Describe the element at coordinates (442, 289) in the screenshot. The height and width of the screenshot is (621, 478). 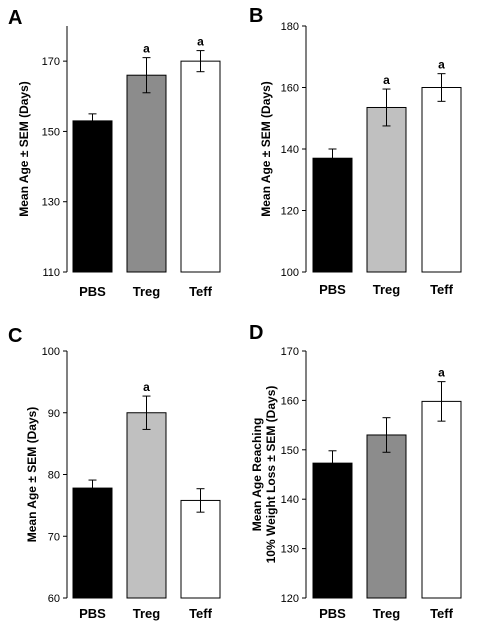
I see `panel-b-category-label: Teff` at that location.